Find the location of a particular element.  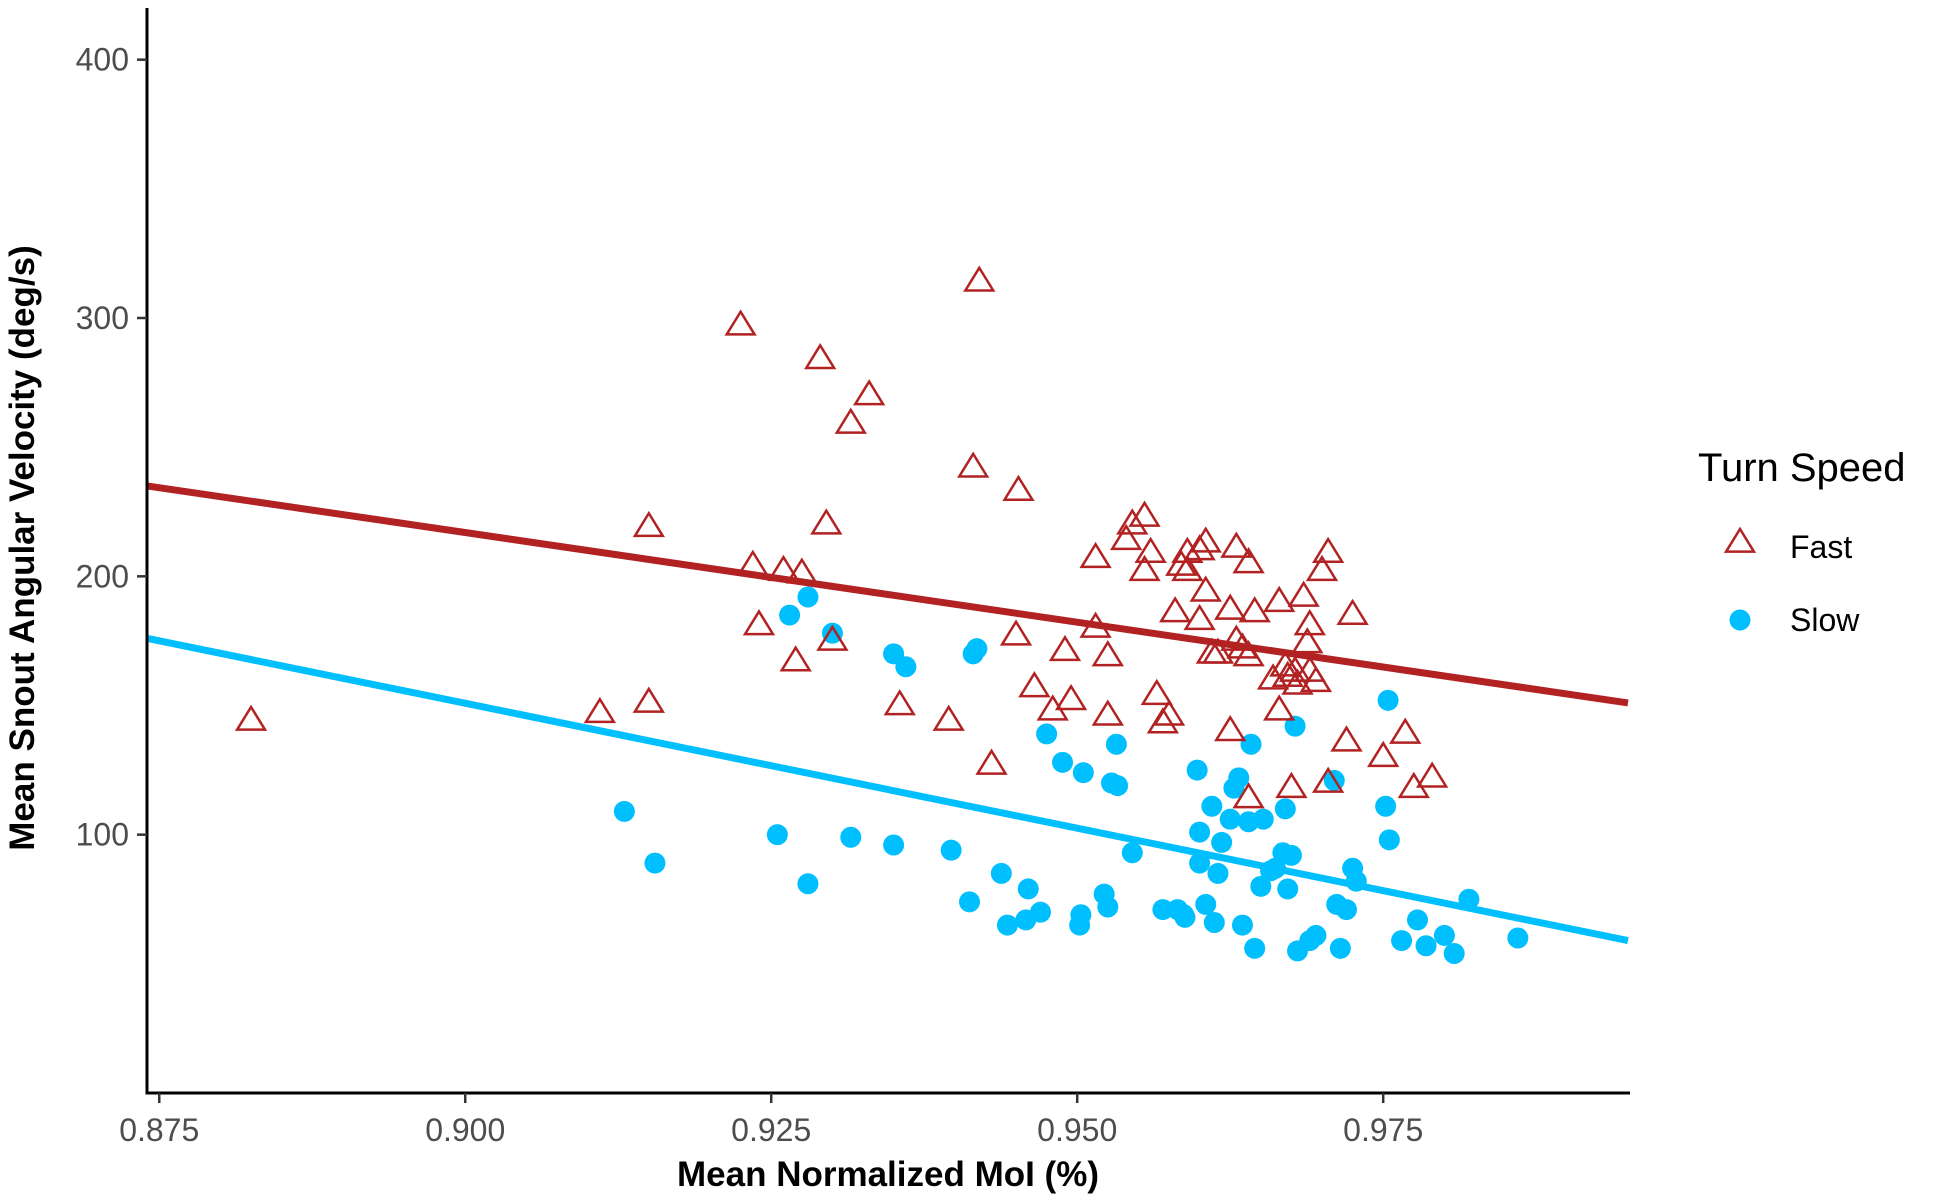

x-tick-label: 0.950 is located at coordinates (1077, 1130).